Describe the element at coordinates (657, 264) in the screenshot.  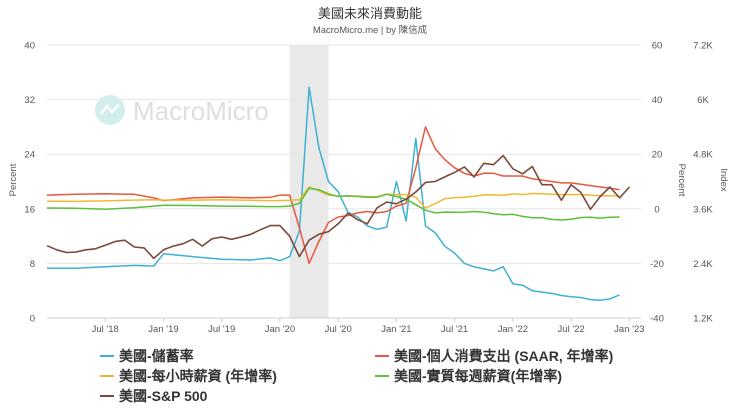
I see `mid-axis-tick: -20` at that location.